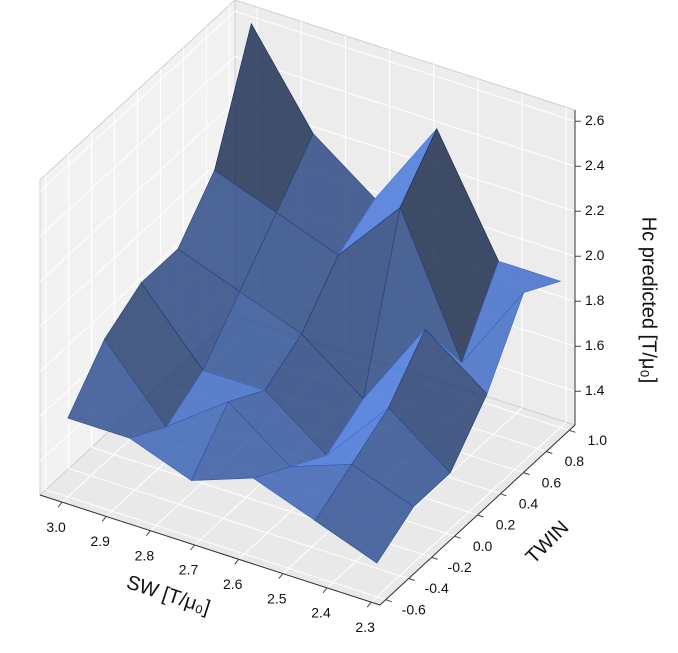  I want to click on x-axis-line, so click(210, 550).